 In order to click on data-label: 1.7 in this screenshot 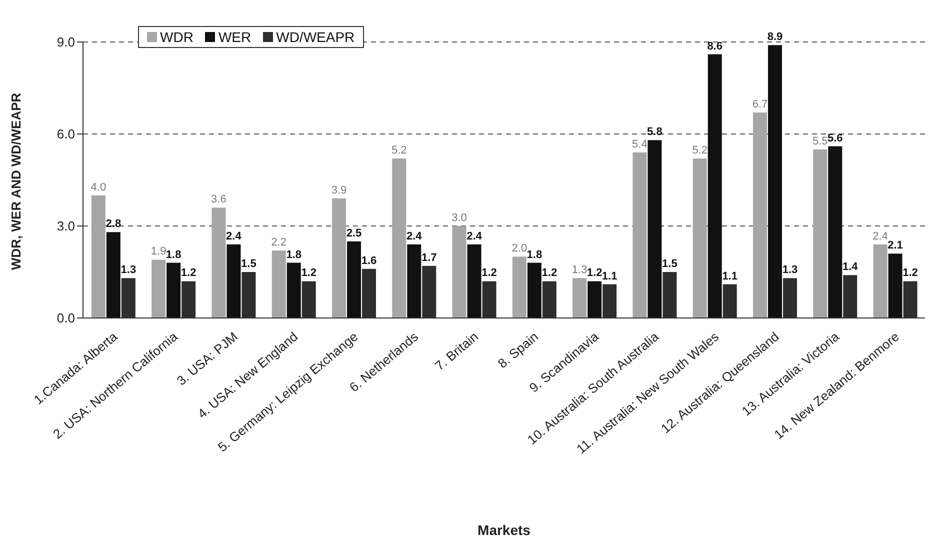, I will do `click(429, 258)`.